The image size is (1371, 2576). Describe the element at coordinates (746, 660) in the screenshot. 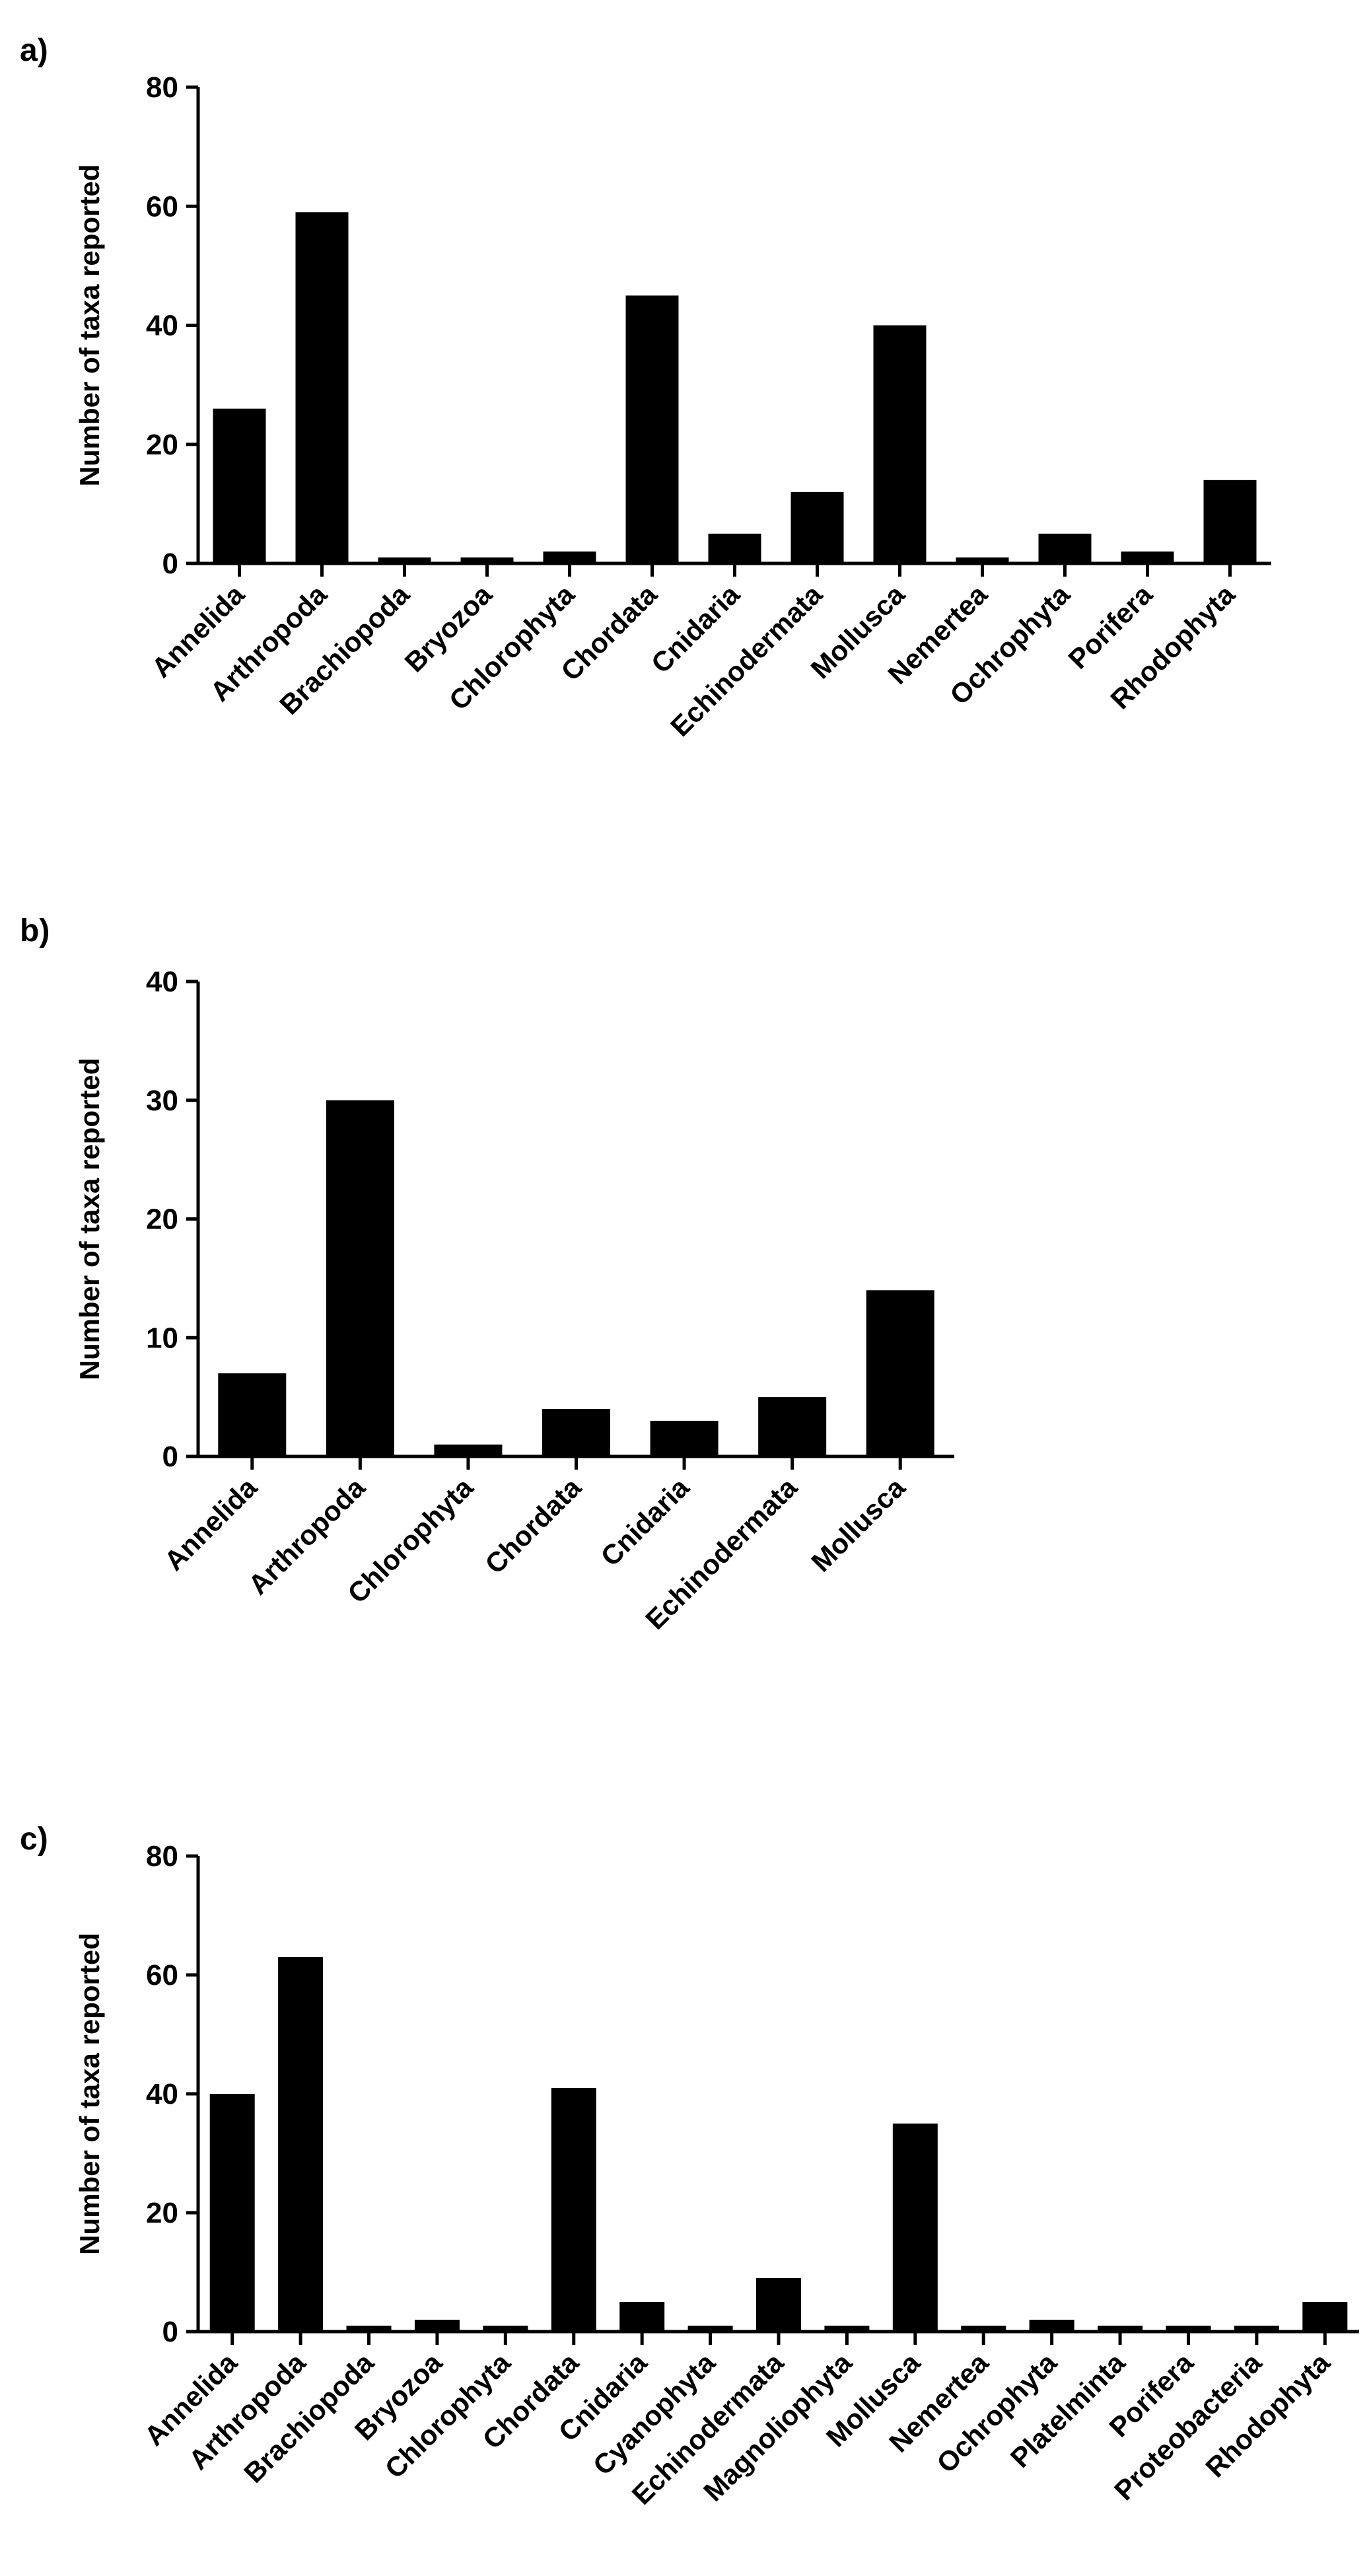

I see `x-tick-label: Echinodermata` at that location.